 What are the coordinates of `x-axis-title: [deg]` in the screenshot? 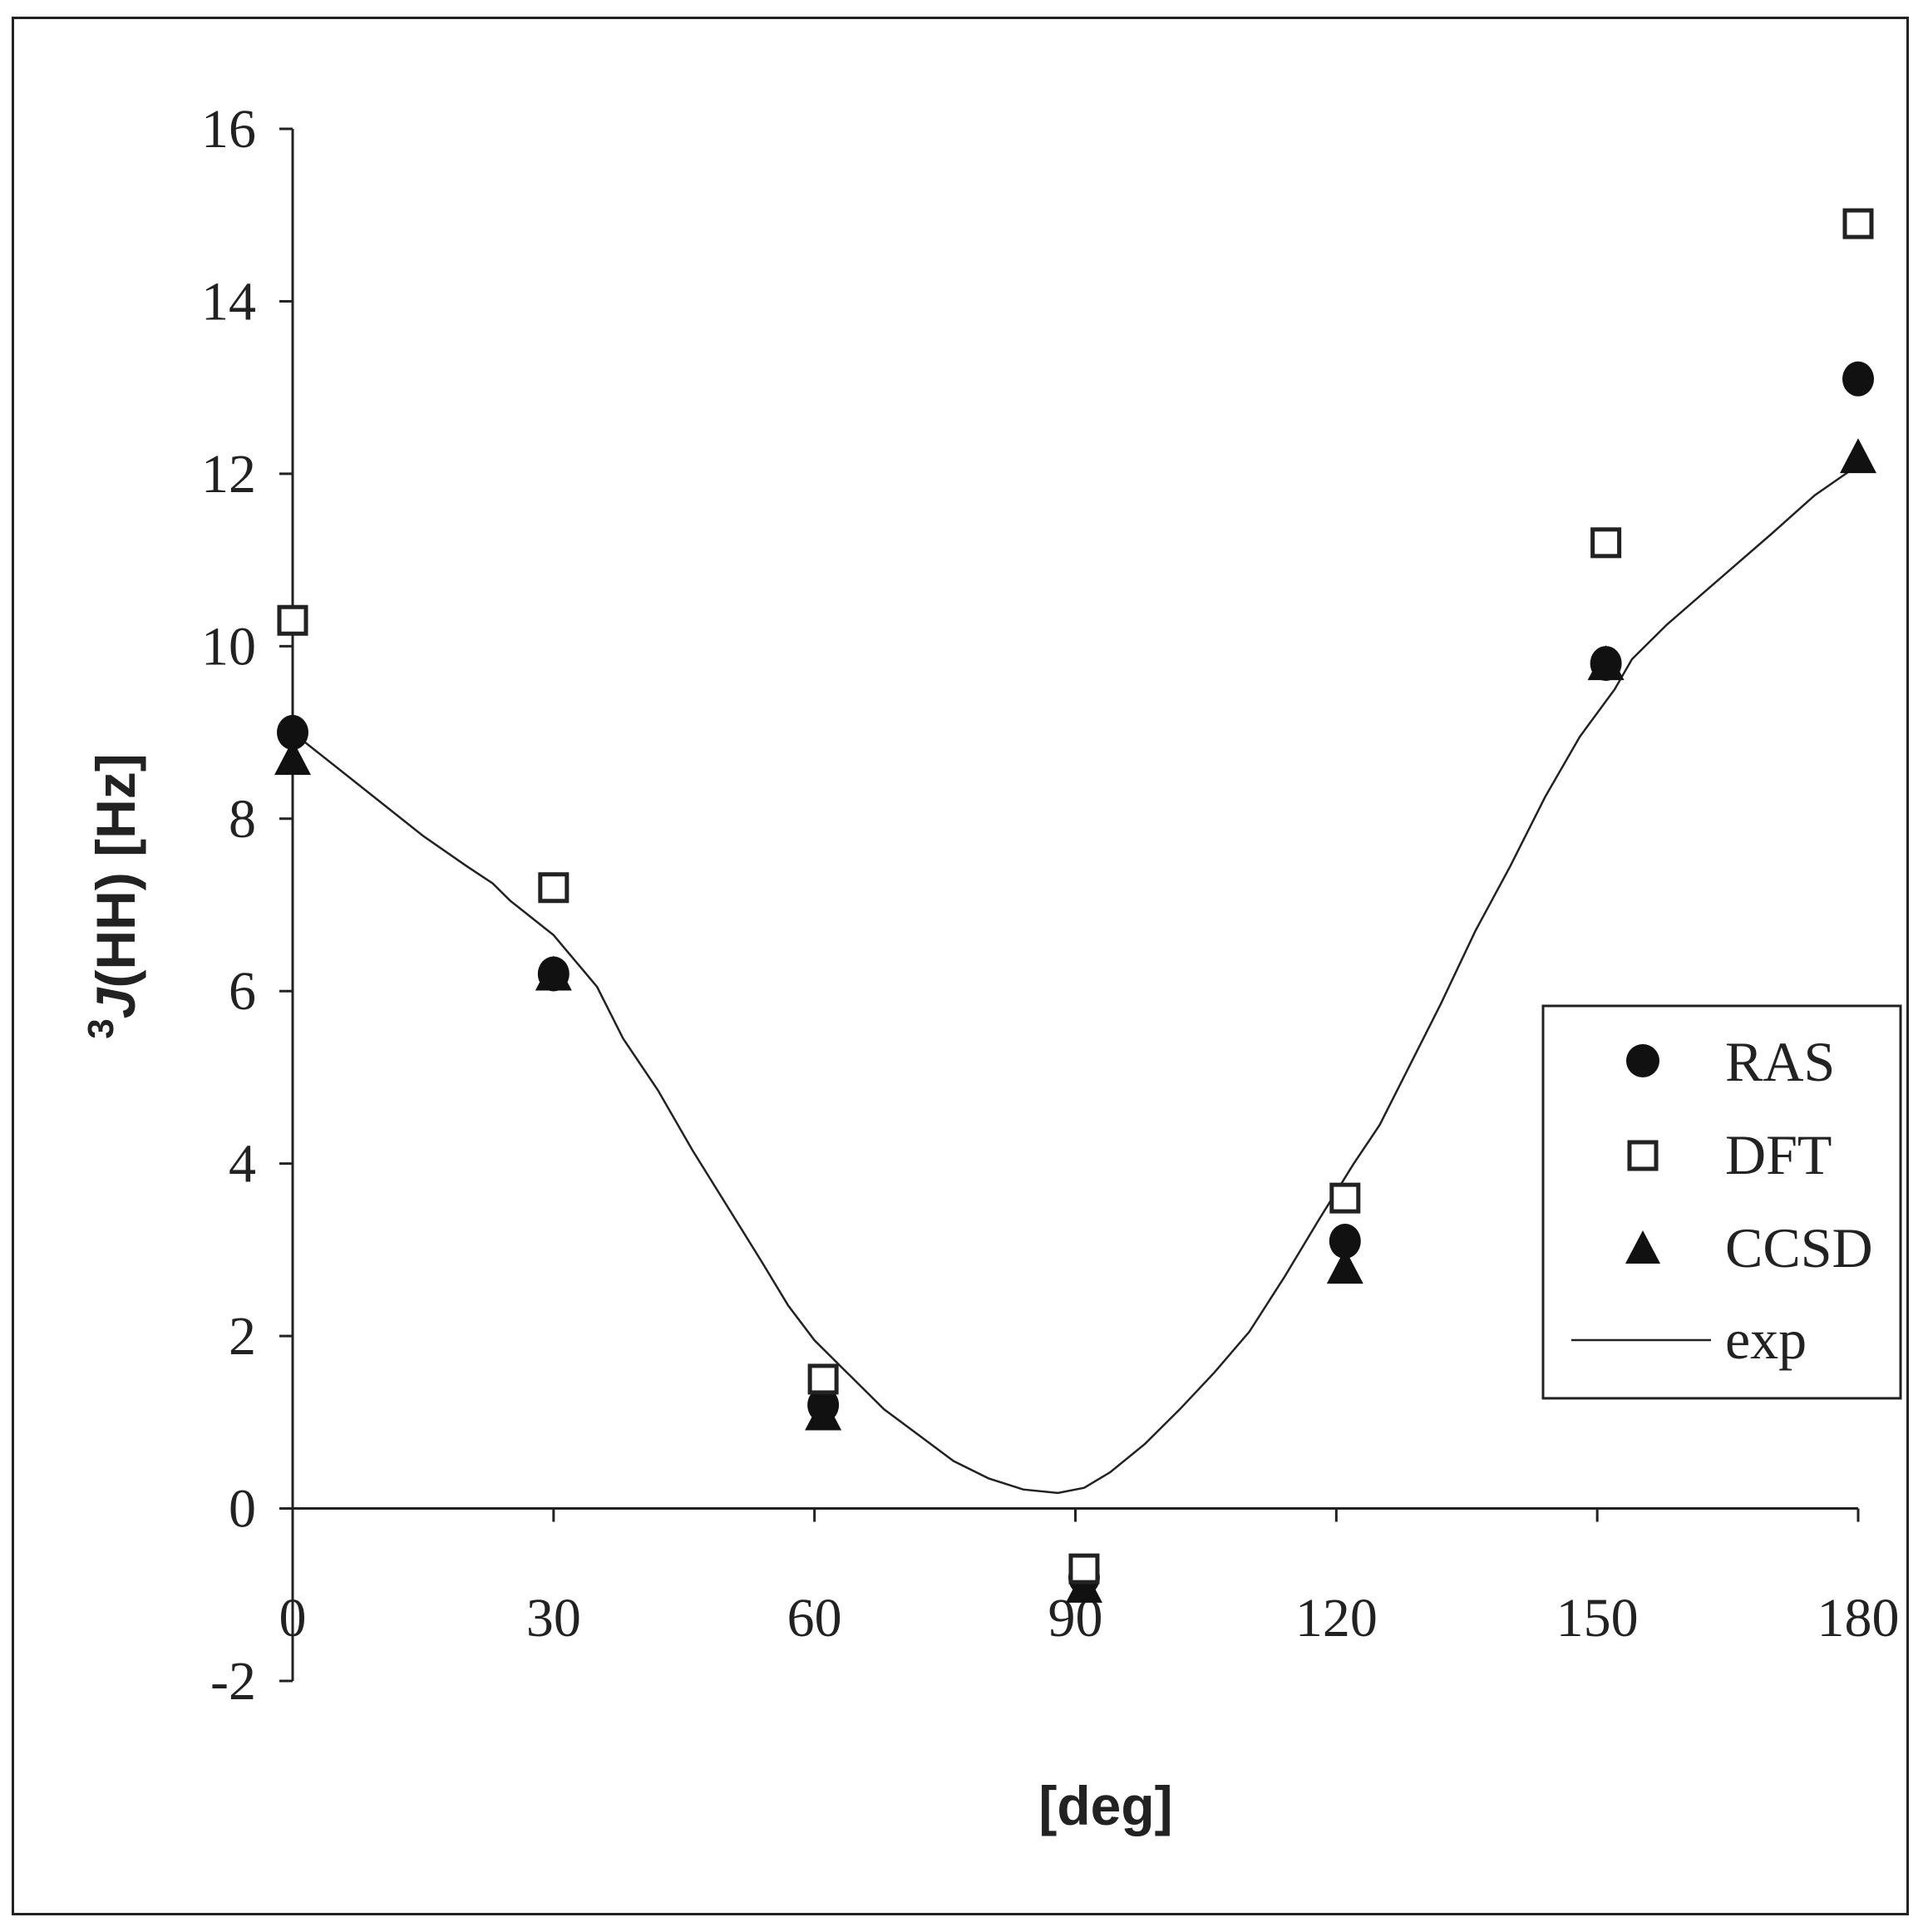 It's located at (1105, 1806).